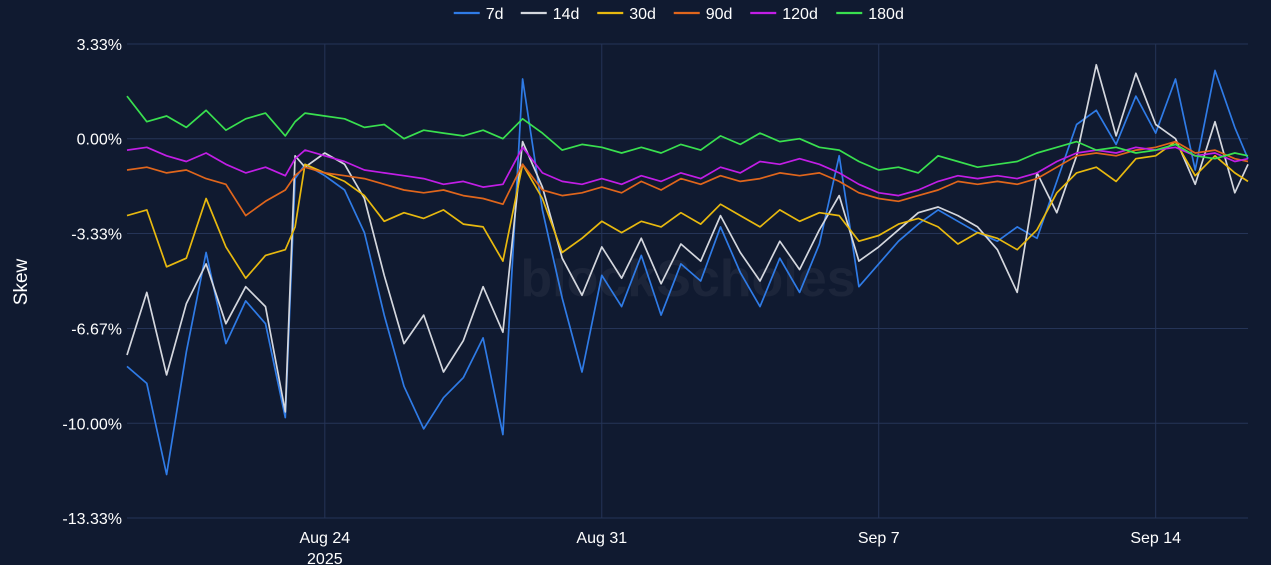 This screenshot has width=1271, height=565. What do you see at coordinates (325, 558) in the screenshot?
I see `x-year-label: 2025` at bounding box center [325, 558].